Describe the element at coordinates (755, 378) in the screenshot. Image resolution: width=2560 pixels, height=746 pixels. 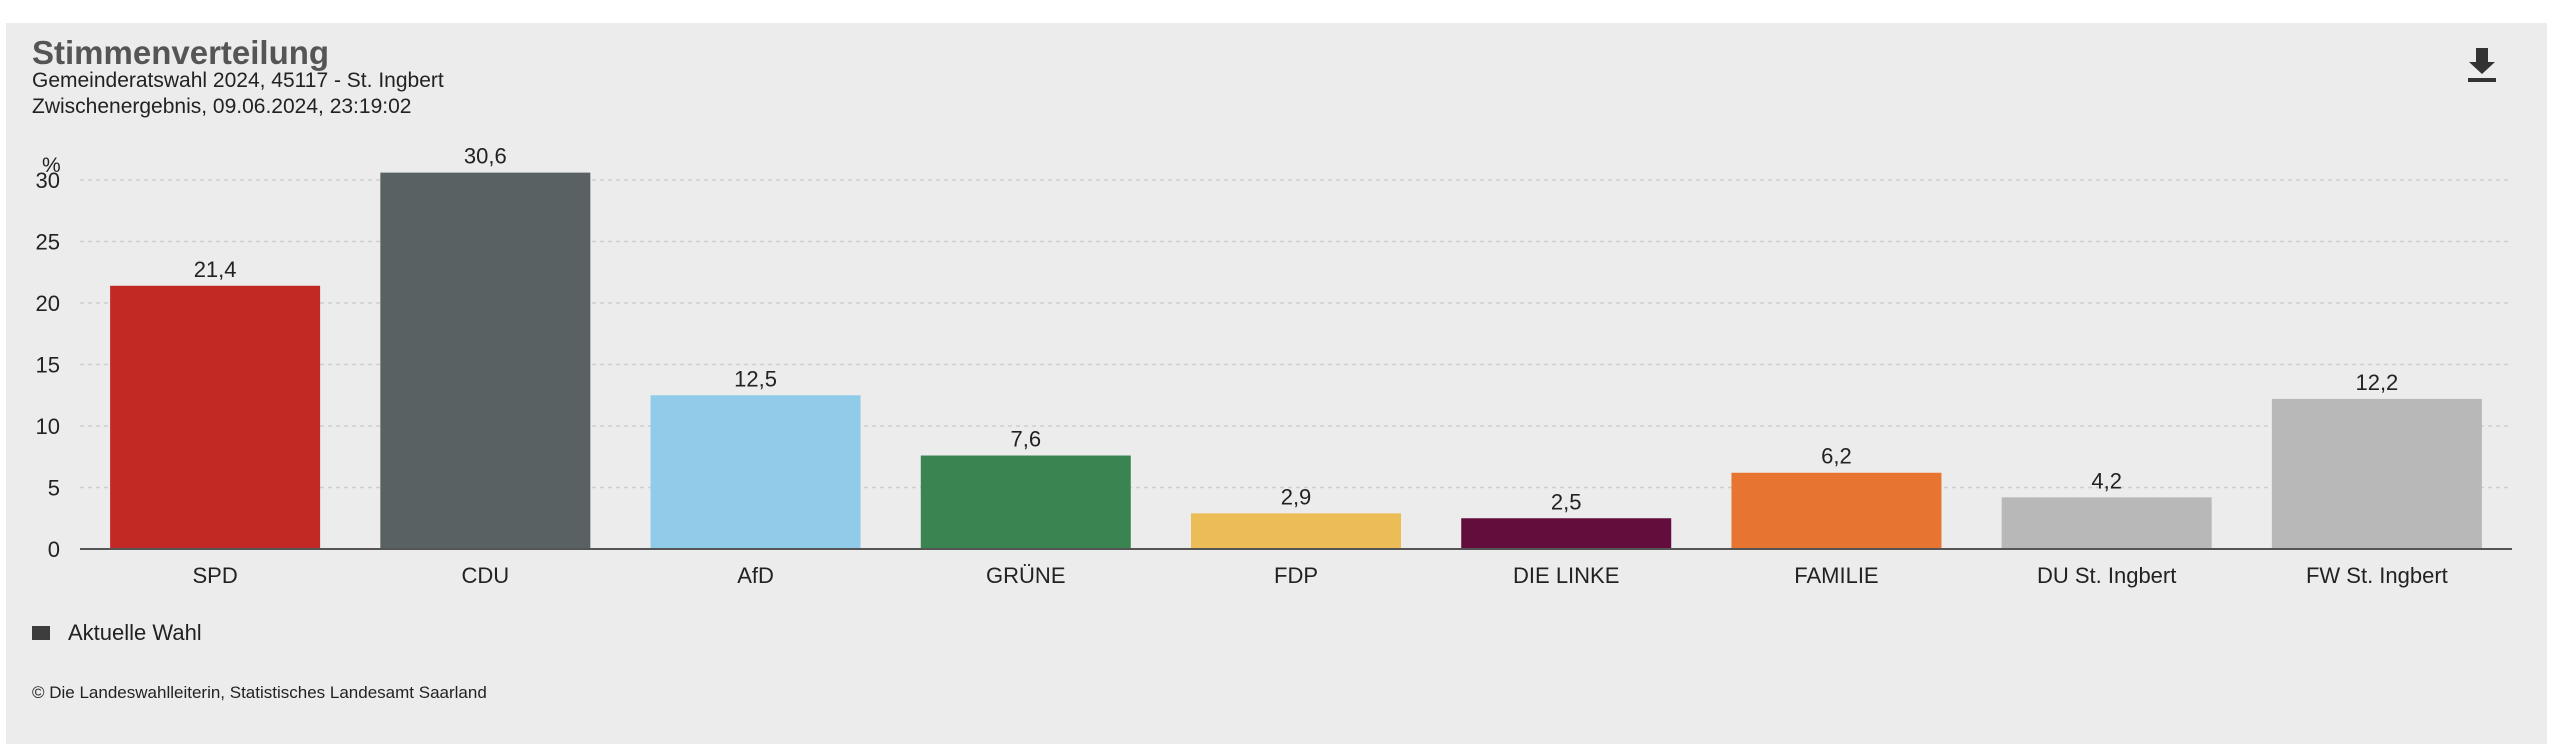
I see `bar-value-label: 12,5` at that location.